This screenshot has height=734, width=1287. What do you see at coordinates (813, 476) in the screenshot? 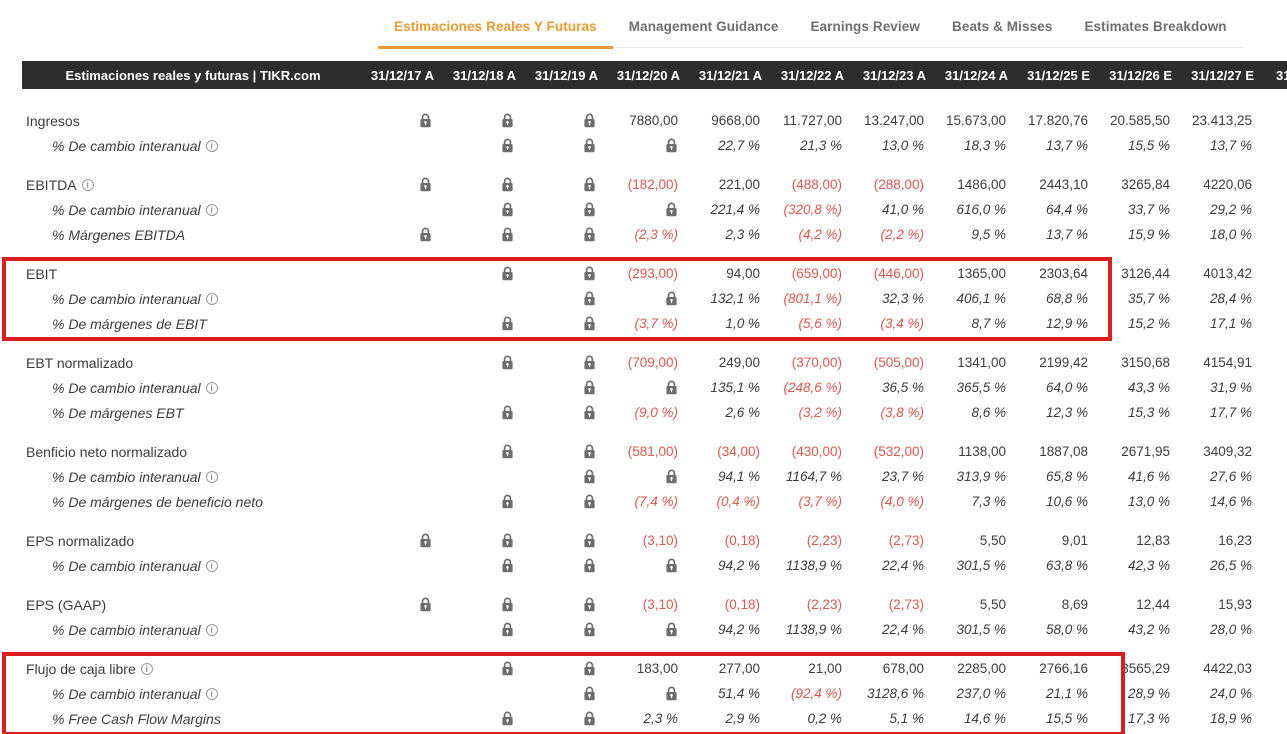
I see `value-cell: 1164,7 %` at bounding box center [813, 476].